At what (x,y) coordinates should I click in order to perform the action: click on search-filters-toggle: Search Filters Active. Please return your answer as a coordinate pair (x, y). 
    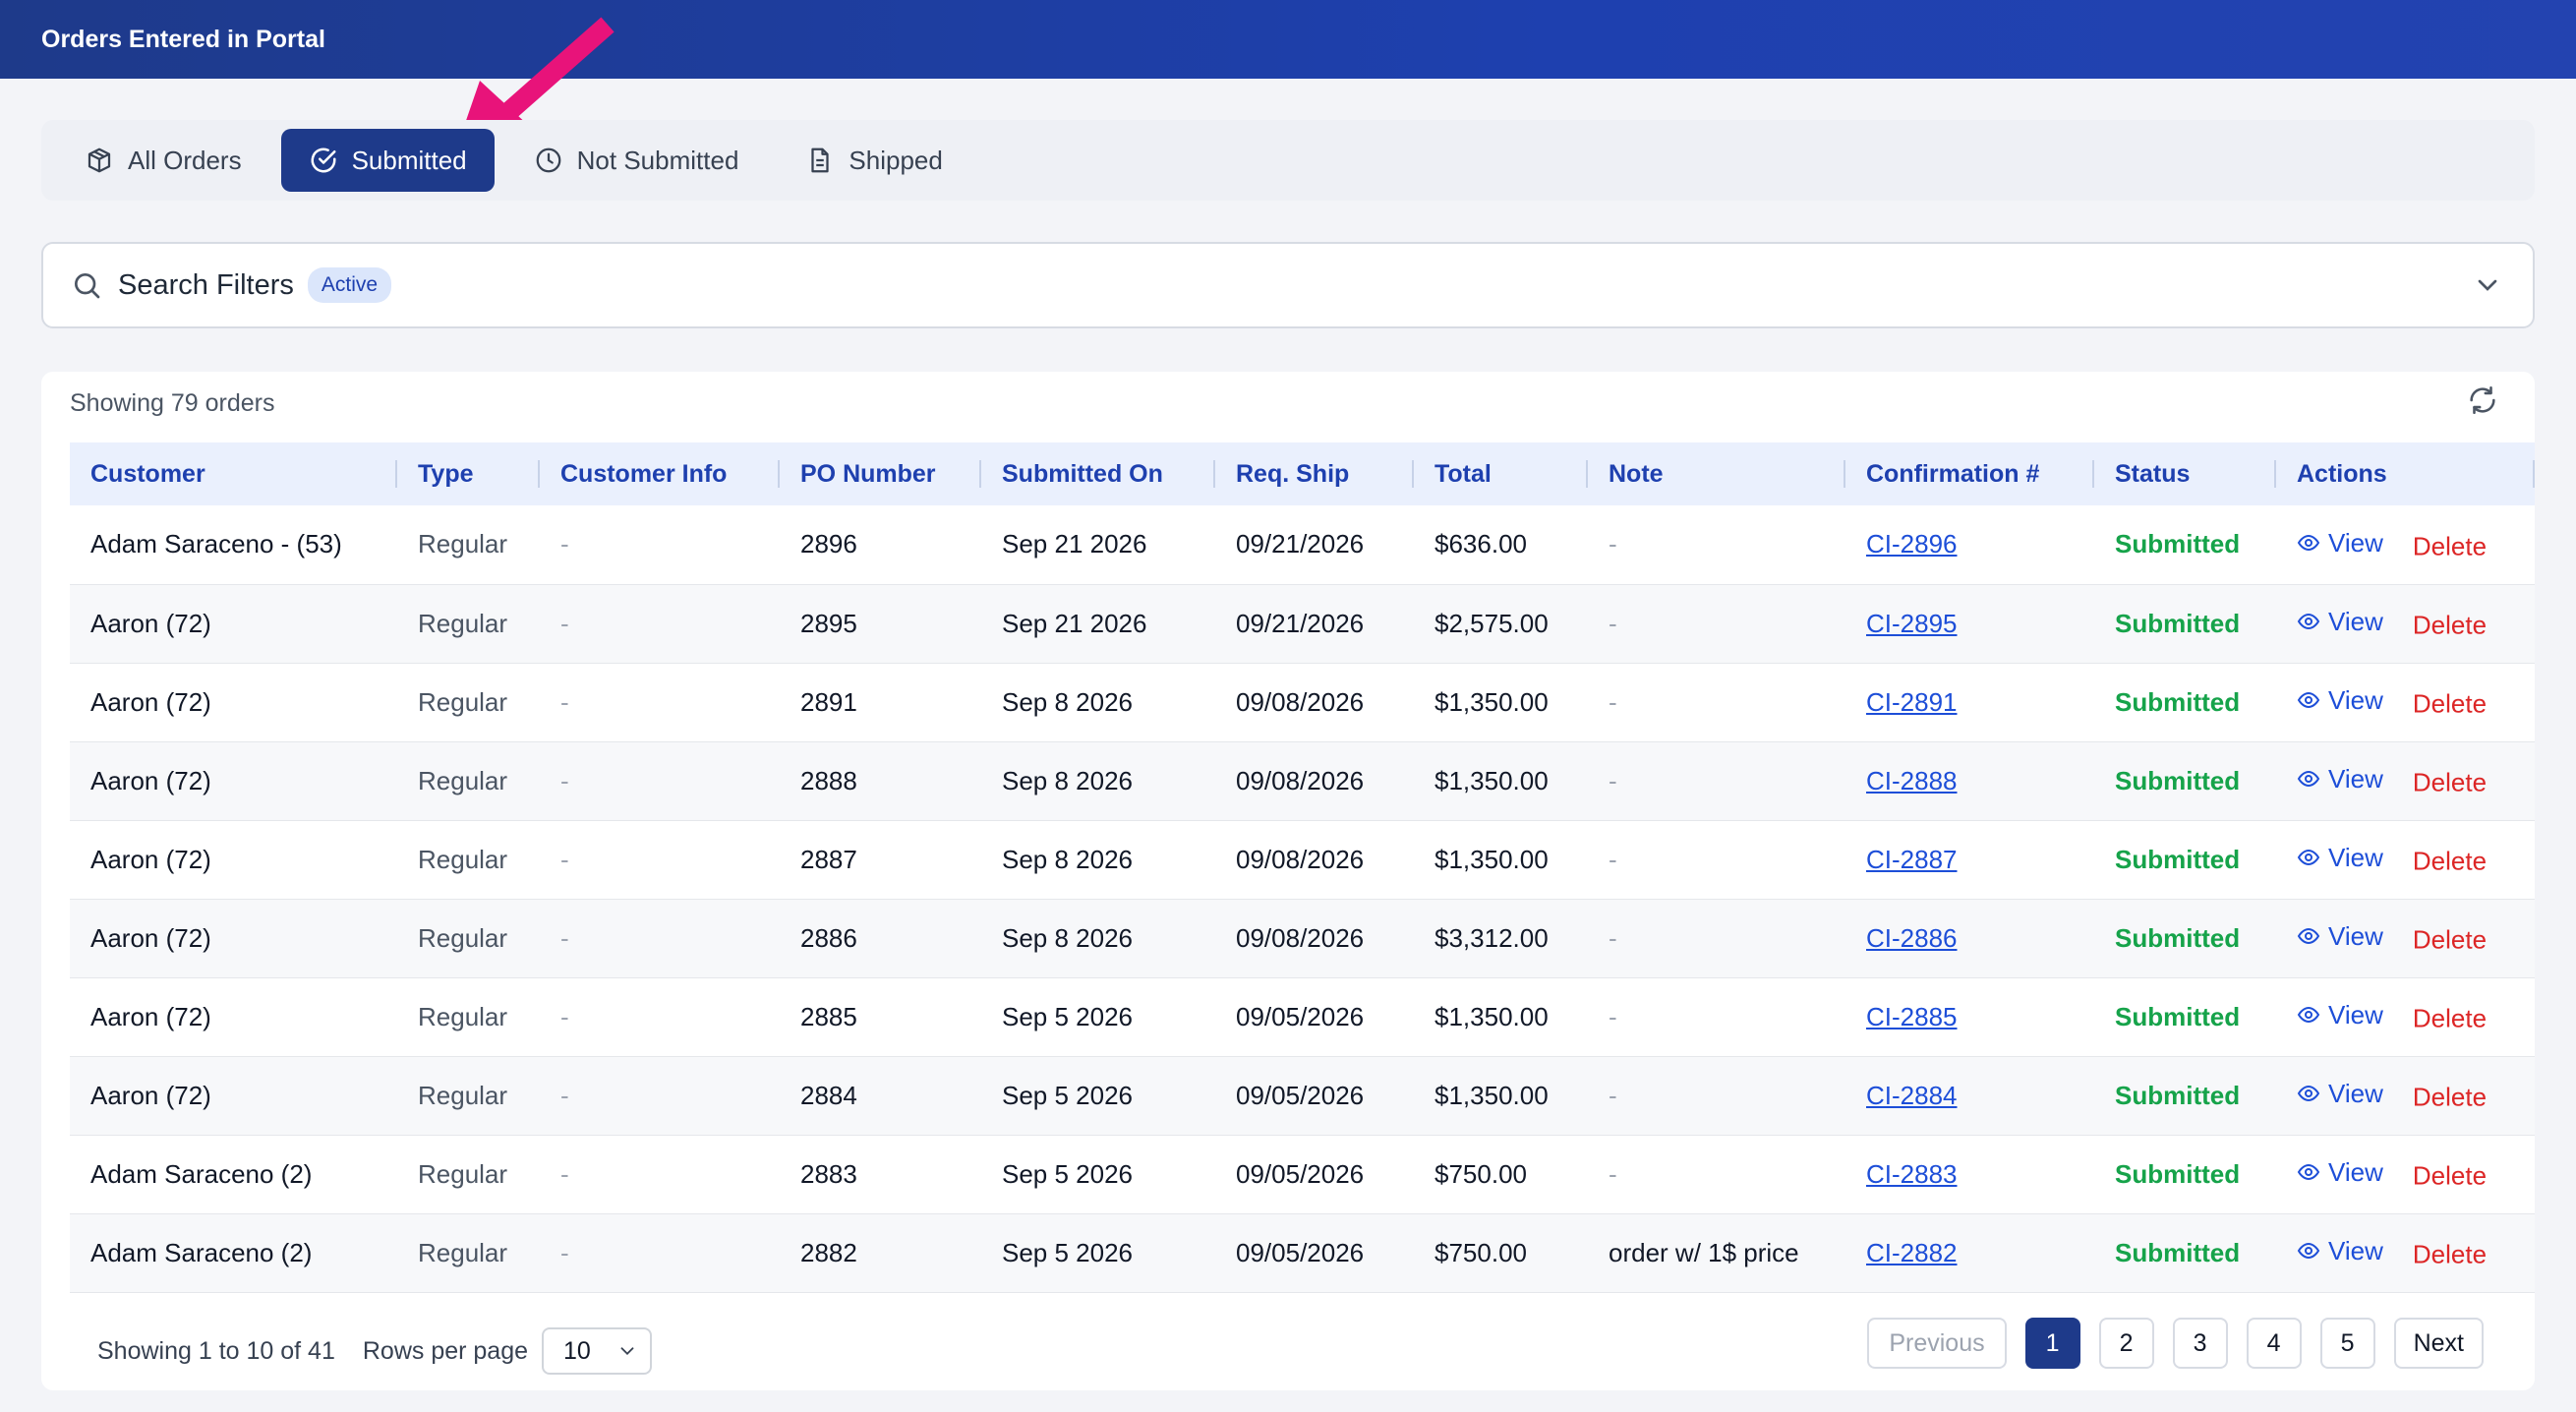
    Looking at the image, I should click on (1288, 285).